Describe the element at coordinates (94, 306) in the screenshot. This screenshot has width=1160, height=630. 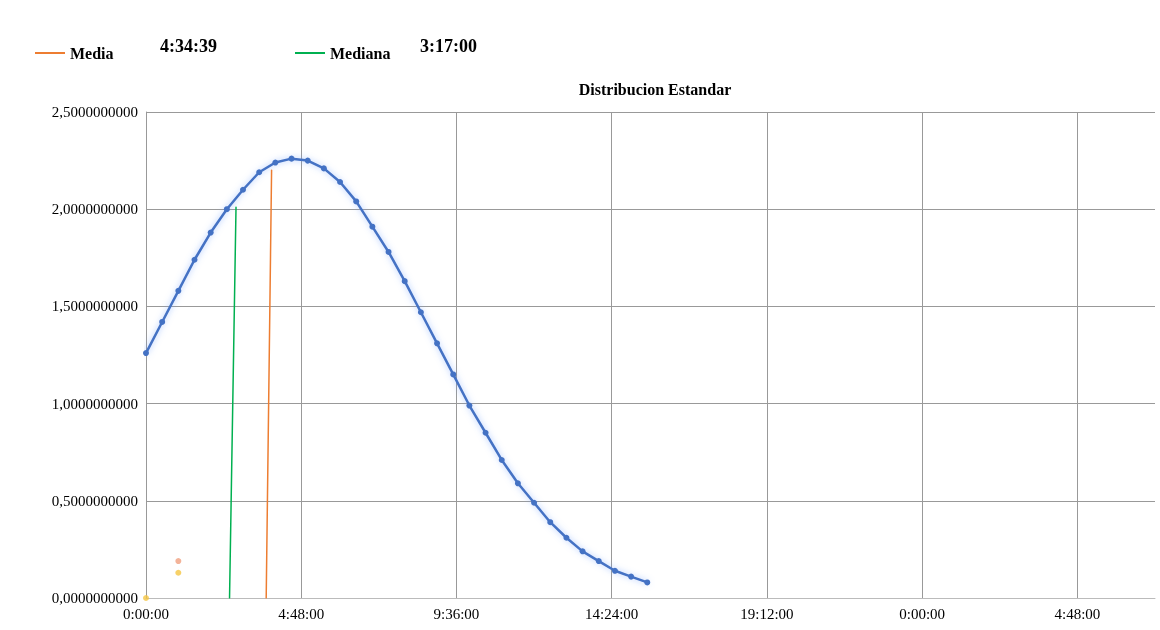
I see `y-tick-label: 1,5000000000` at that location.